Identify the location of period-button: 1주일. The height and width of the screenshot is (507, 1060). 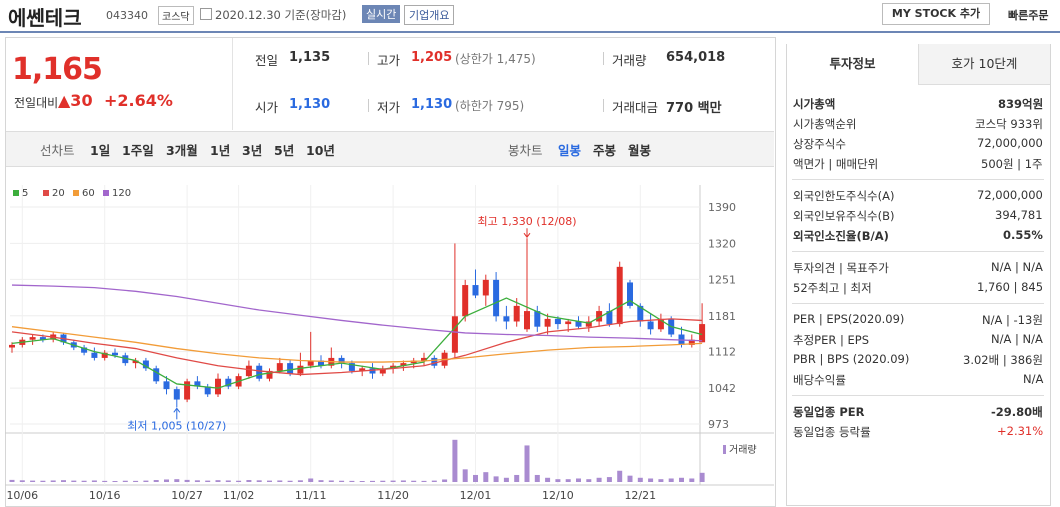
(138, 150).